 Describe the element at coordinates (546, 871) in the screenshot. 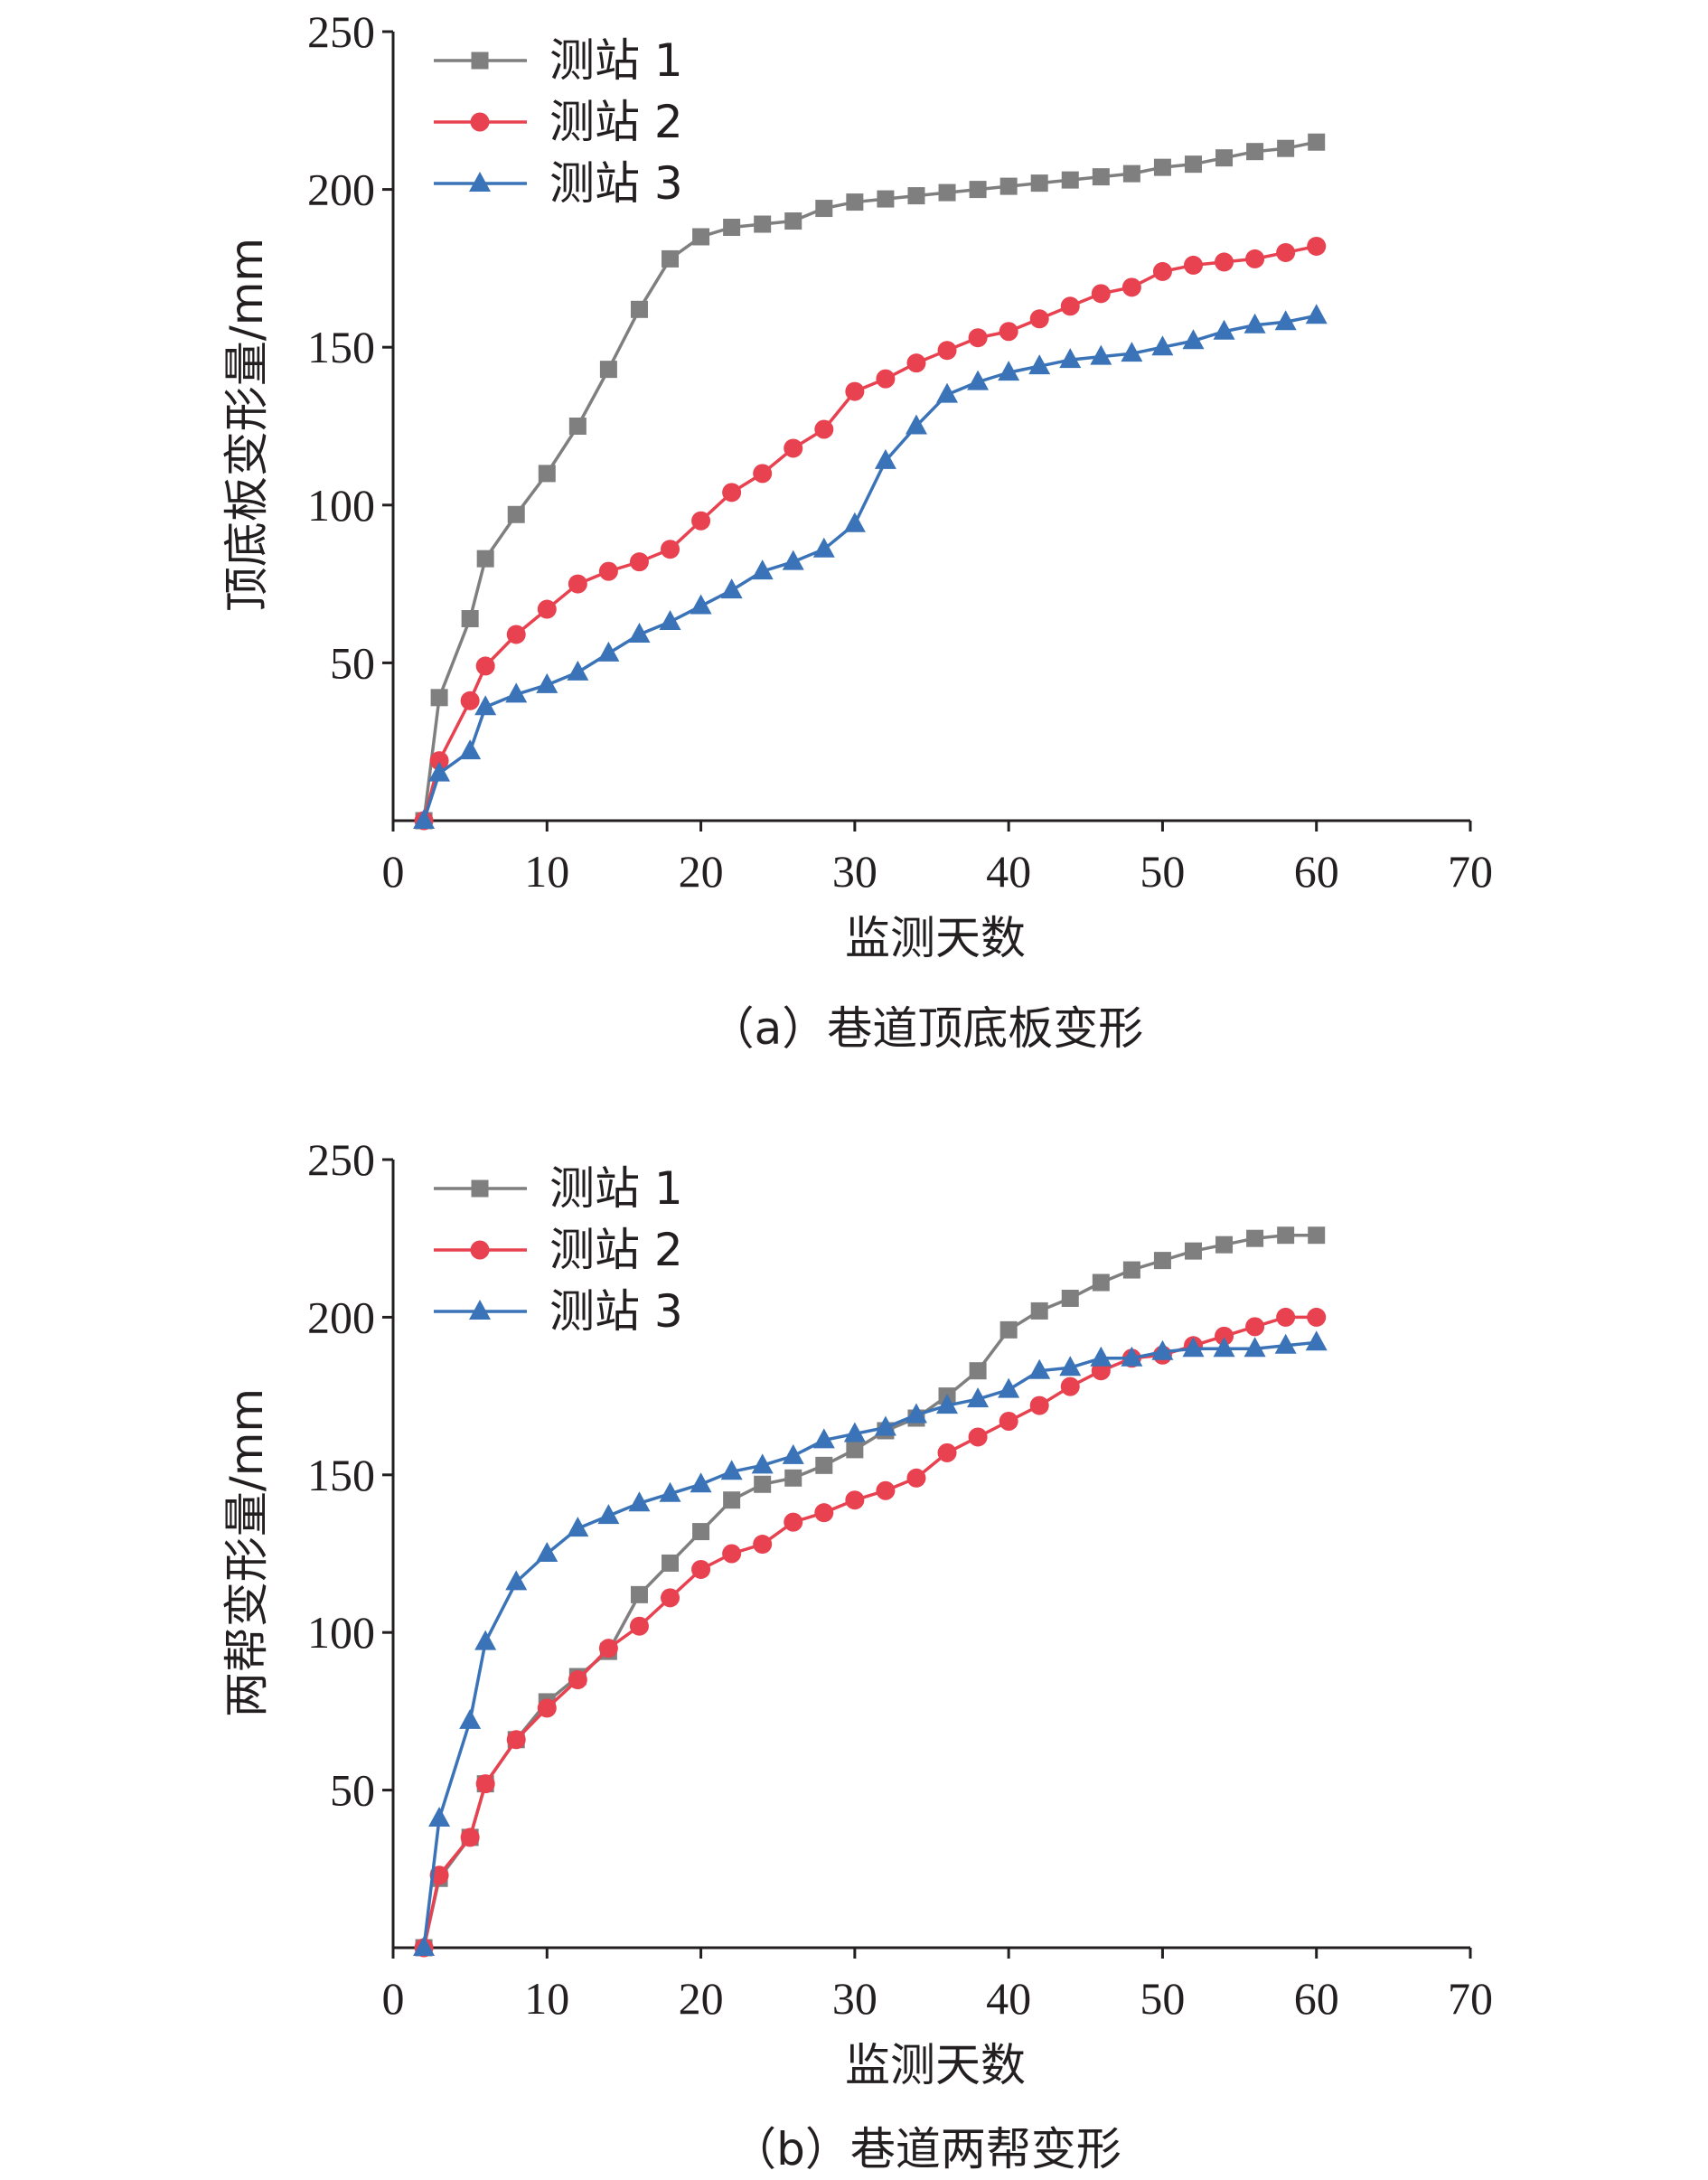

I see `x-tick-label: 10` at that location.